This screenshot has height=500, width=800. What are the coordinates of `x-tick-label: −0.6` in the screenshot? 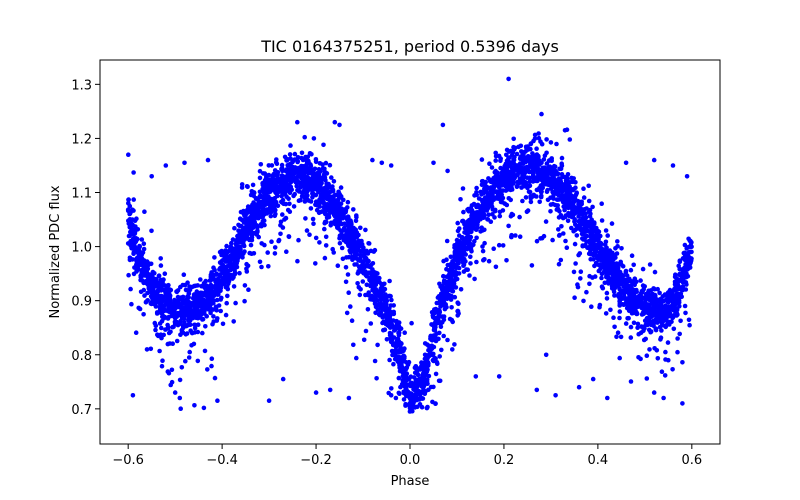 It's located at (128, 460).